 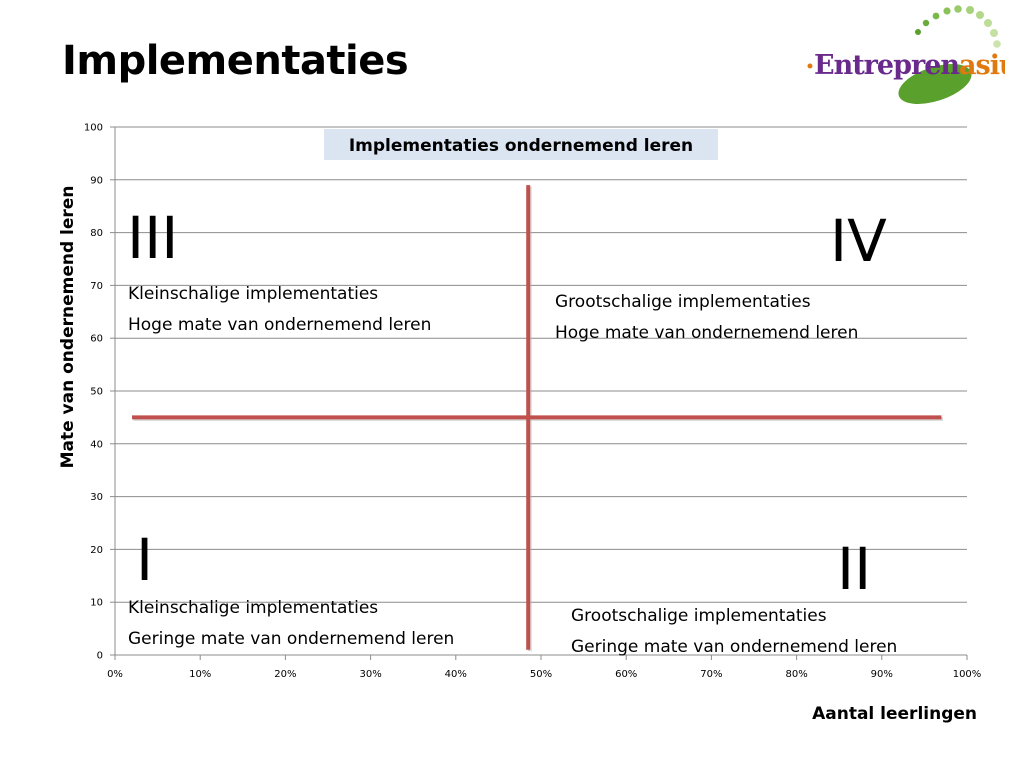 What do you see at coordinates (734, 647) in the screenshot?
I see `quadrant-ii-line-2: Geringe mate van ondernemend leren` at bounding box center [734, 647].